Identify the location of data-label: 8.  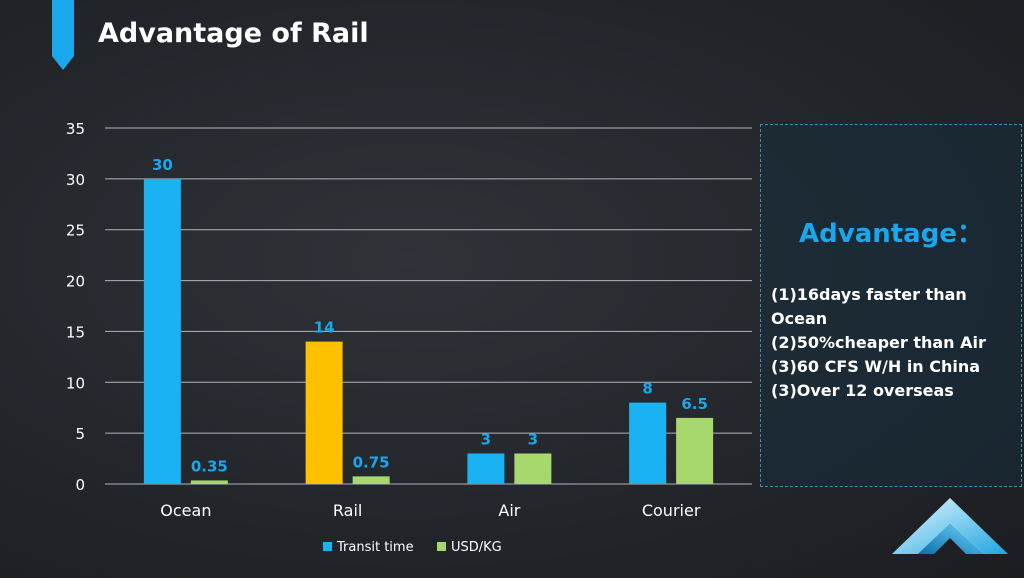
(647, 389).